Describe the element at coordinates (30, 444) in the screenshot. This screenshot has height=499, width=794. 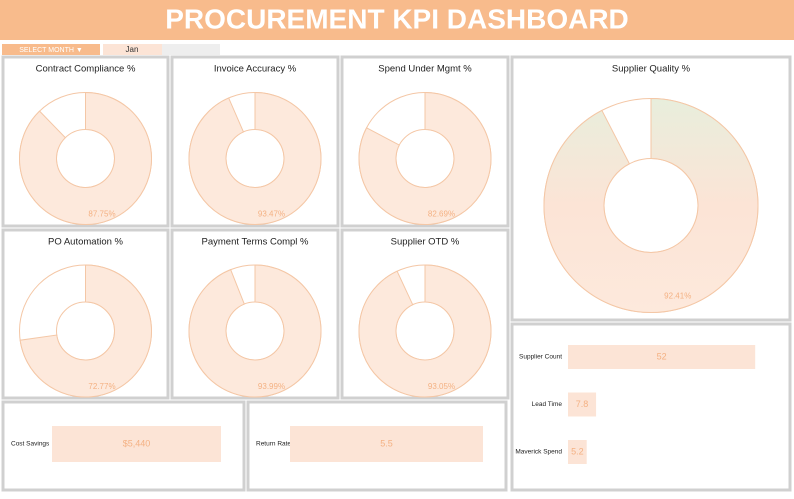
I see `kpi-label: Cost Savings` at that location.